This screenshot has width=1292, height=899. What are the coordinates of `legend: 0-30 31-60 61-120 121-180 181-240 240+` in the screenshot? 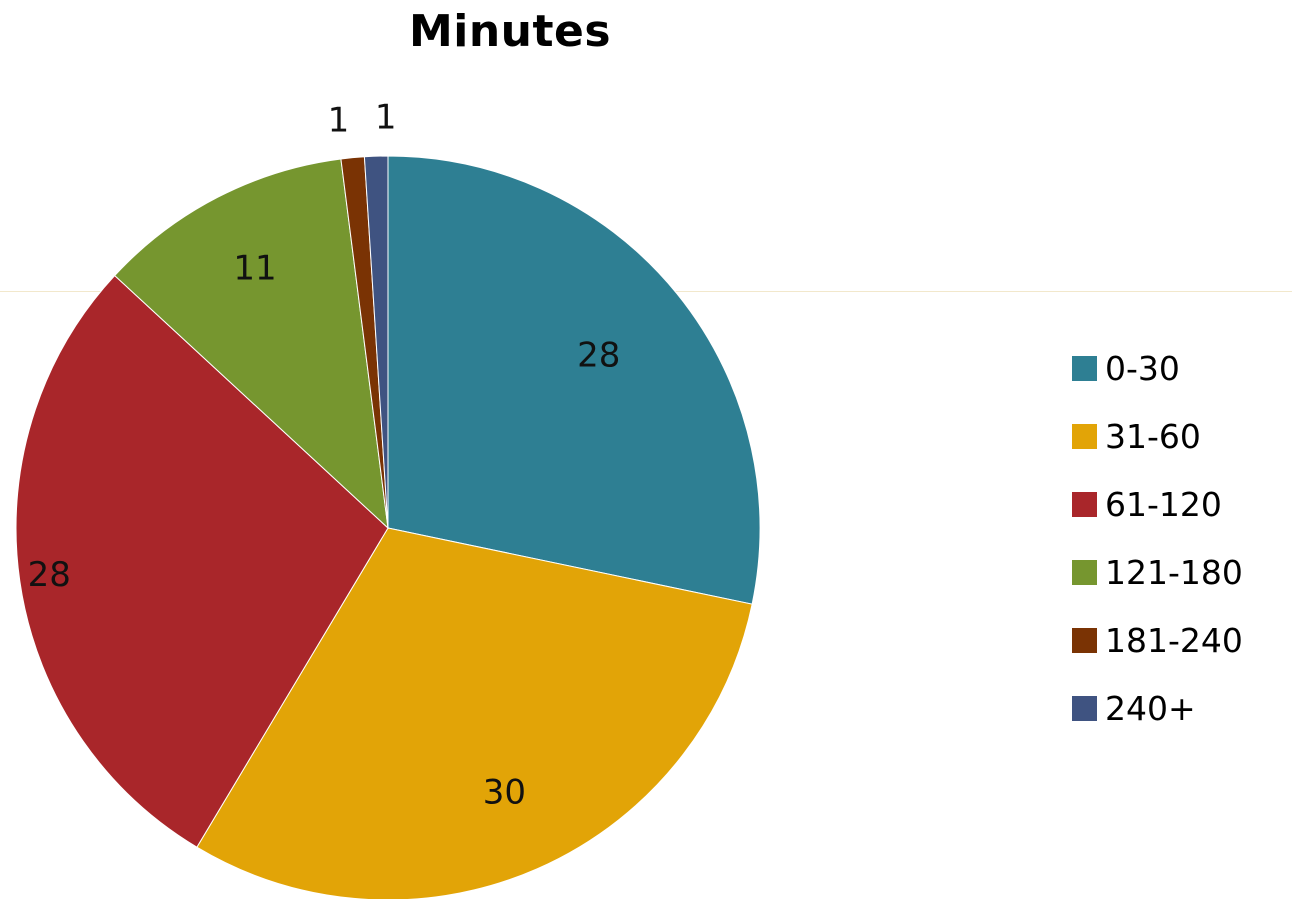 It's located at (1157, 538).